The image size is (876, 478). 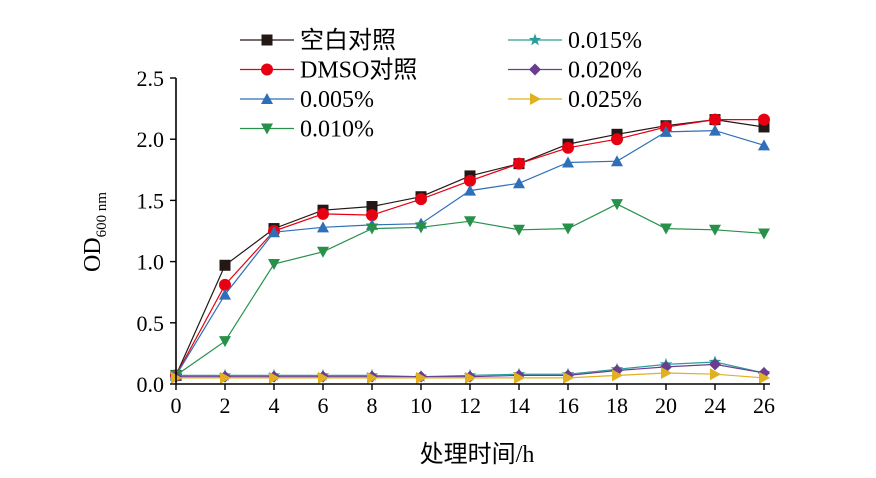 What do you see at coordinates (151, 262) in the screenshot?
I see `y-tick-label: 1.0` at bounding box center [151, 262].